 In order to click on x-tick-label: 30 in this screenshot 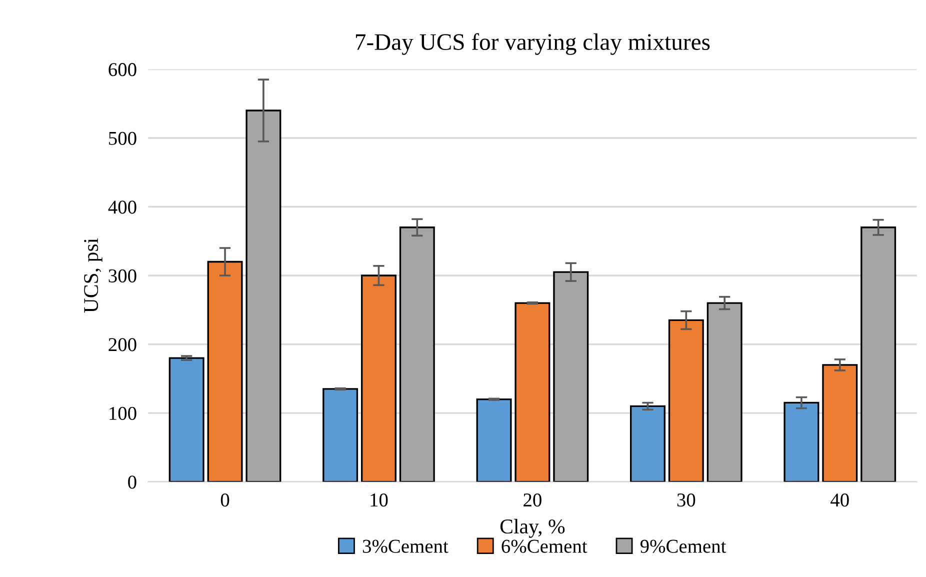, I will do `click(686, 500)`.